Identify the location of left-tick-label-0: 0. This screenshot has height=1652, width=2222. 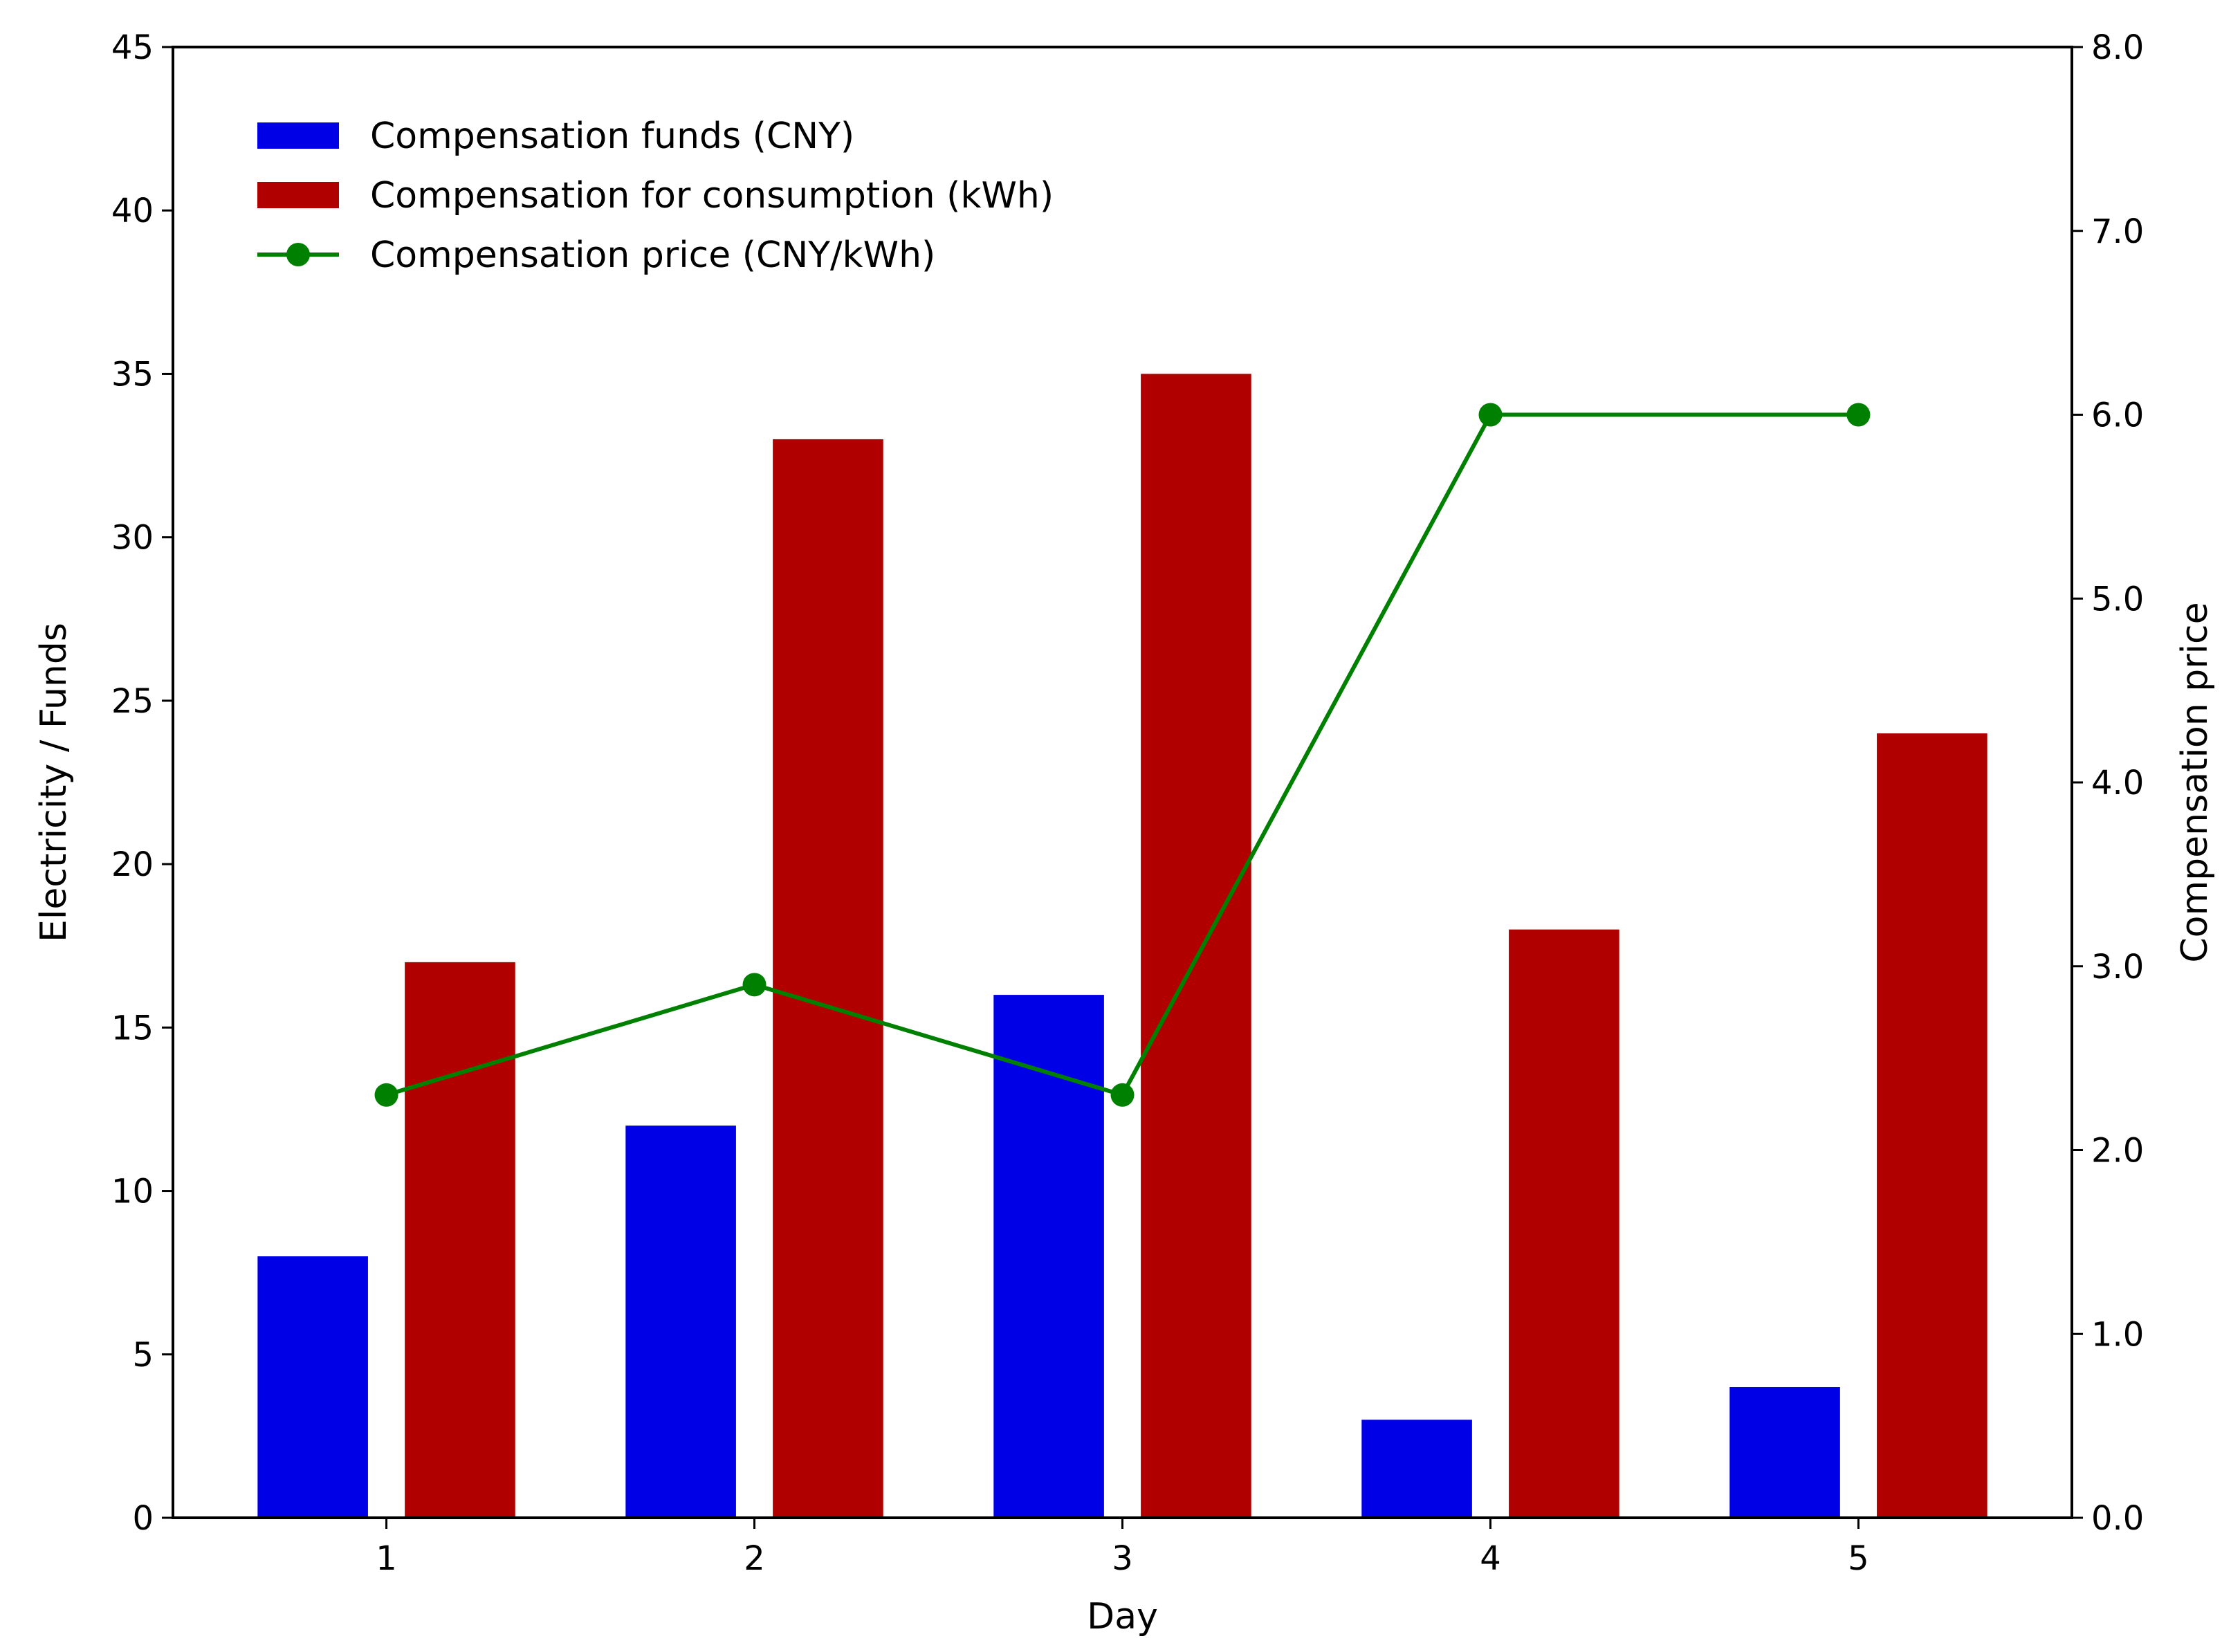
(143, 1518).